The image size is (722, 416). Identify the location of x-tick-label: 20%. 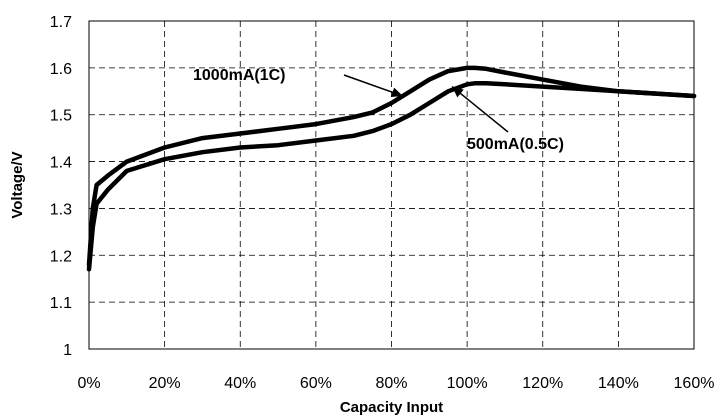
(165, 383).